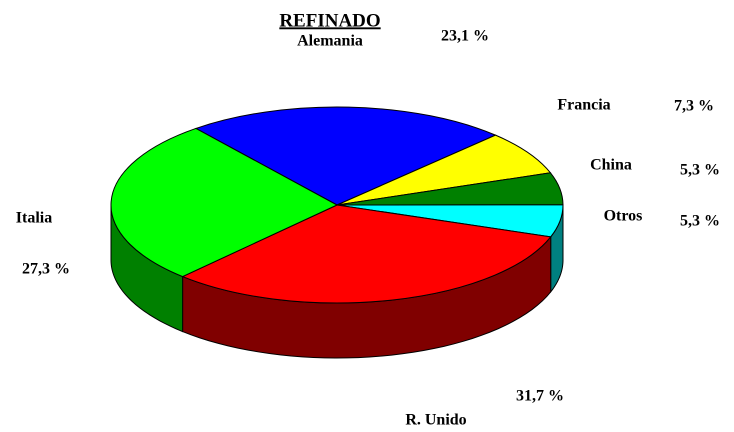 The image size is (734, 432). Describe the element at coordinates (329, 20) in the screenshot. I see `chart-title: REFINADO` at that location.